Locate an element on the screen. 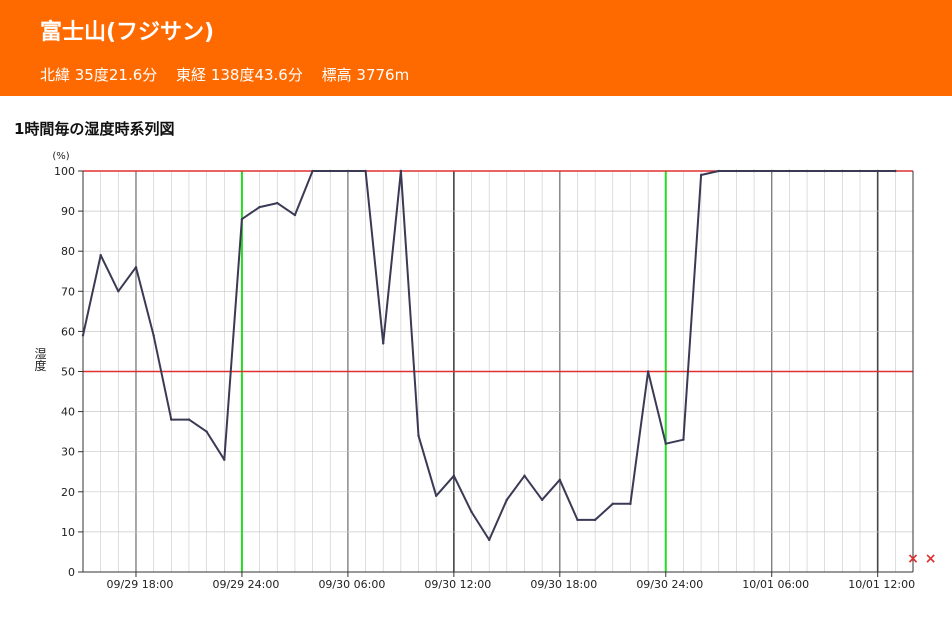  longitude-text: 東経 138度43.6分 is located at coordinates (239, 75).